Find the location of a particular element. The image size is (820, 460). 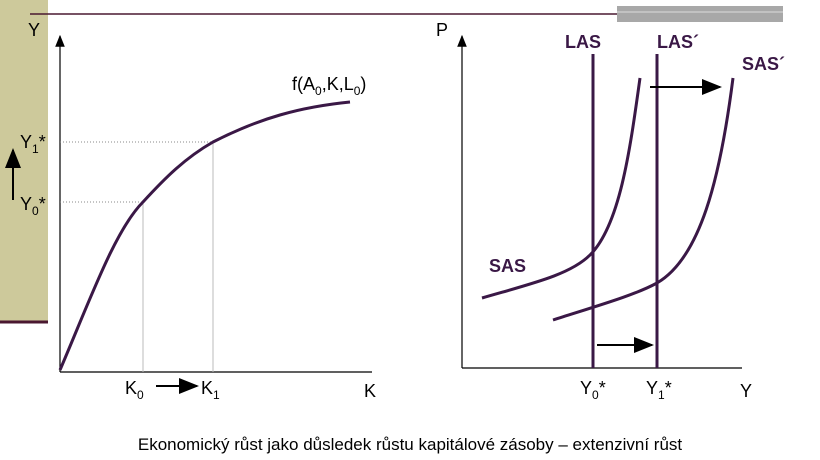

side-bar is located at coordinates (24, 161).